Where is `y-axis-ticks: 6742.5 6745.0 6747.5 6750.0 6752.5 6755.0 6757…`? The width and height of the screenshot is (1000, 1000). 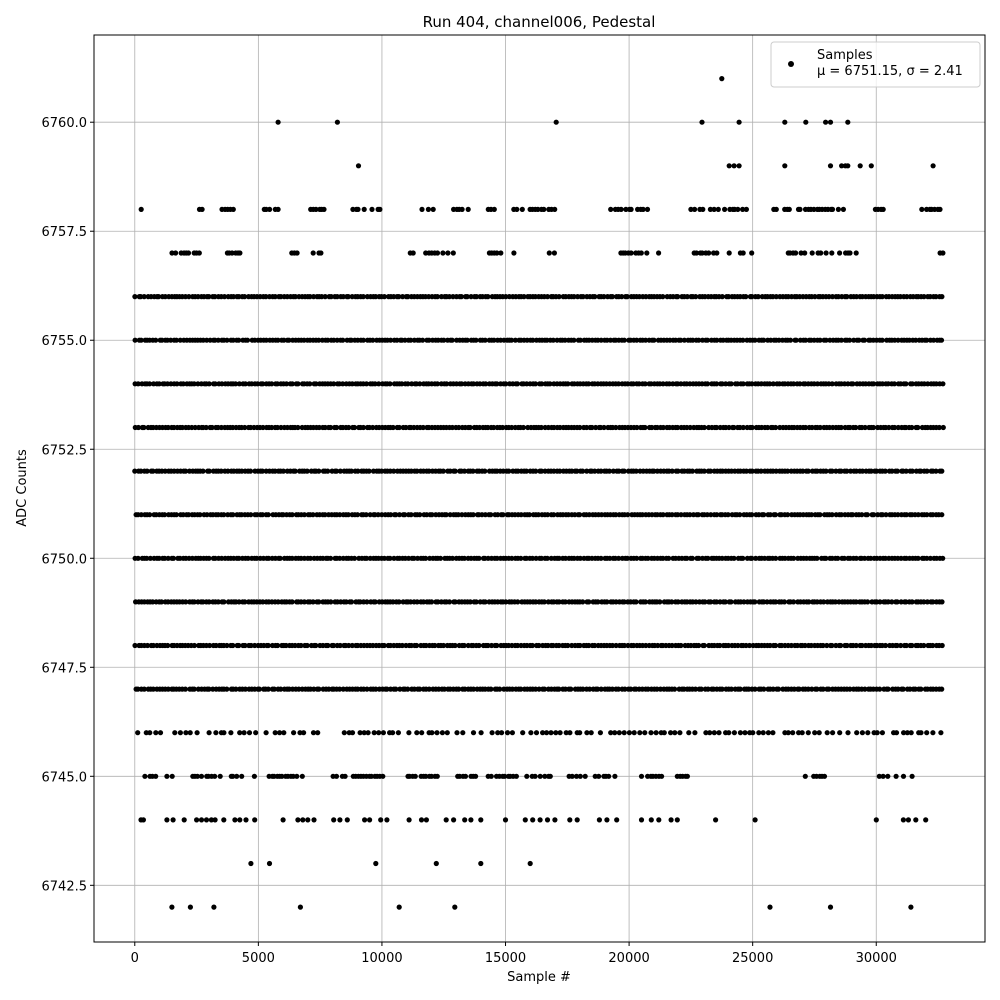
y-axis-ticks: 6742.5 6745.0 6747.5 6750.0 6752.5 6755.0 6757… is located at coordinates (68, 505).